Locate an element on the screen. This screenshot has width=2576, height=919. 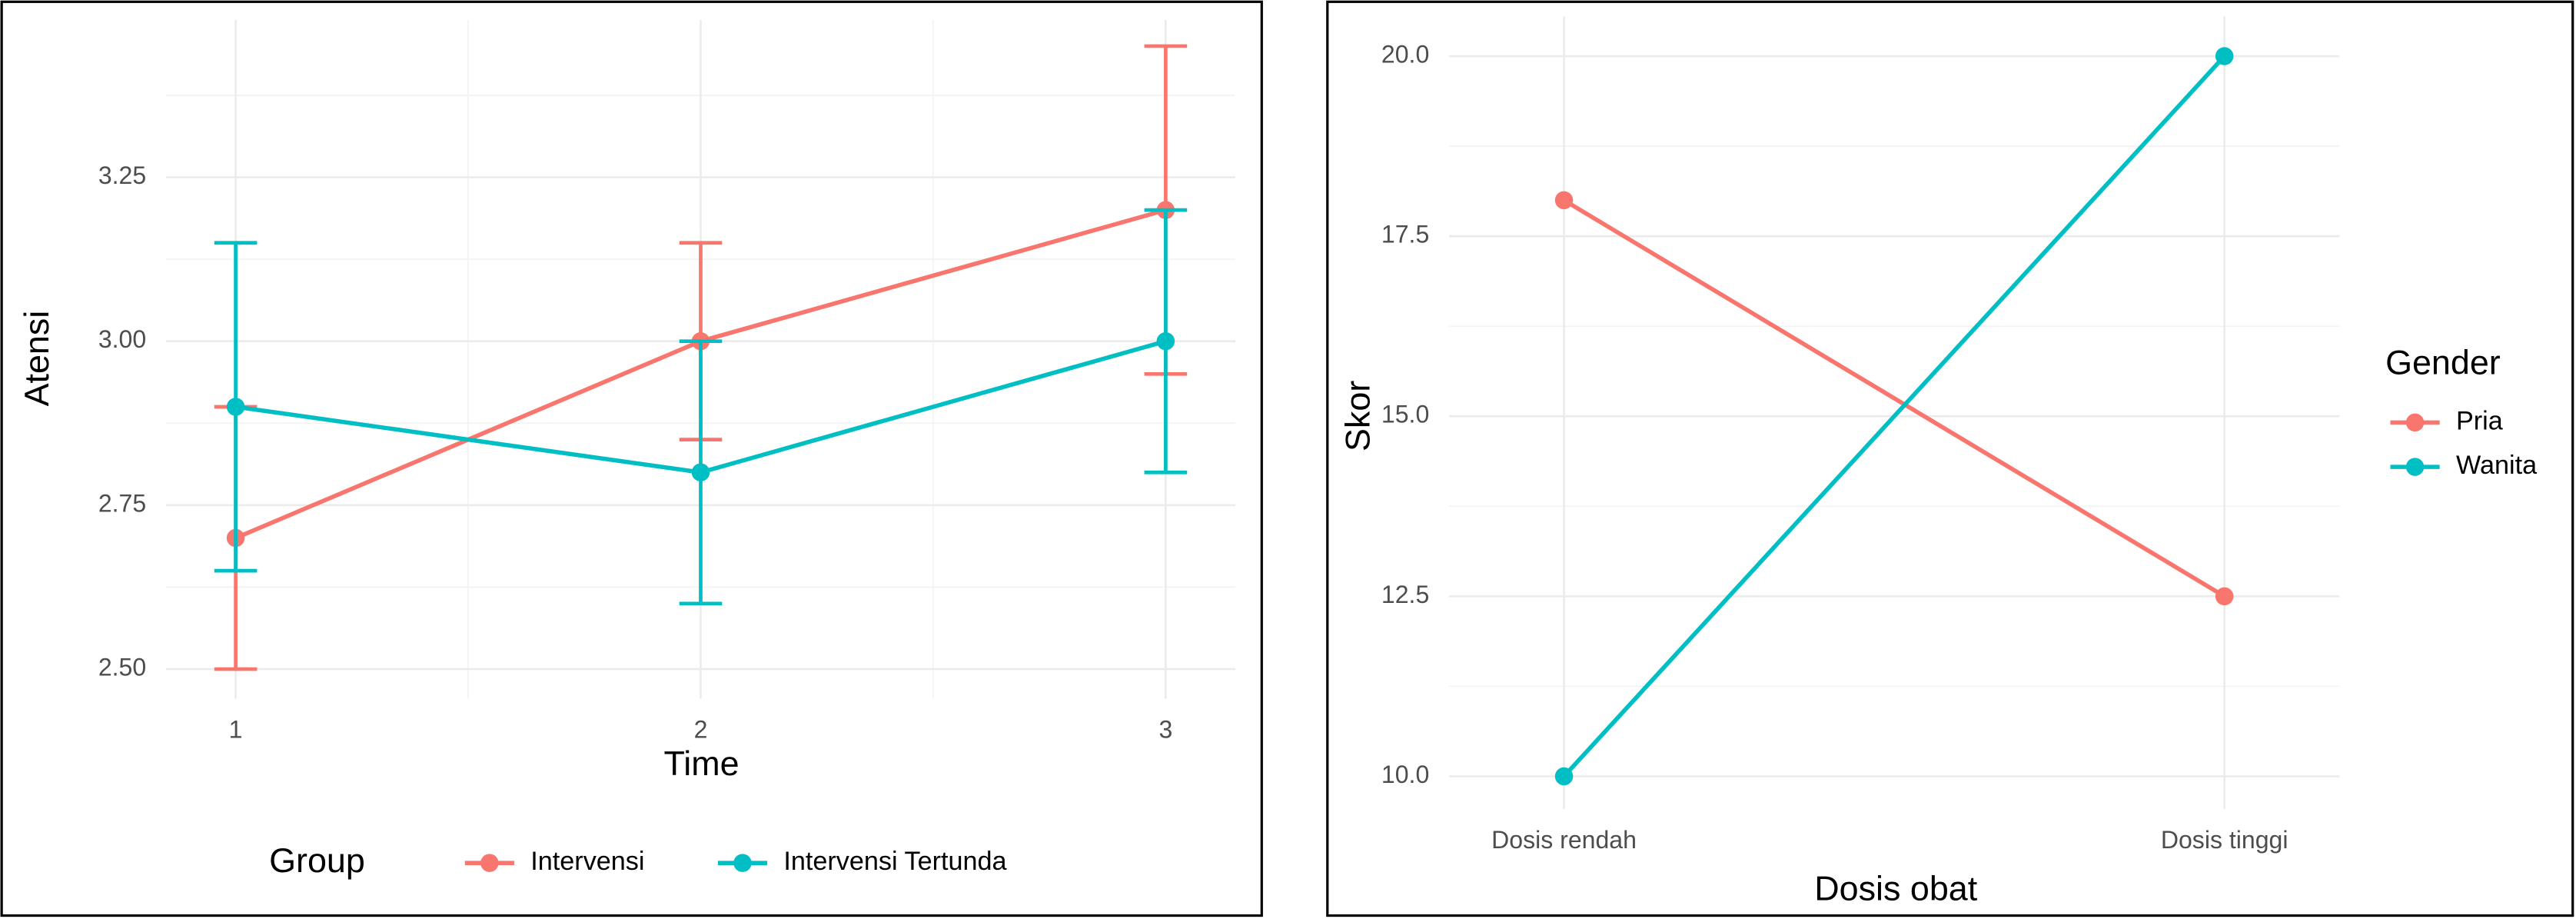
y-tick-label: 3.00 is located at coordinates (122, 339).